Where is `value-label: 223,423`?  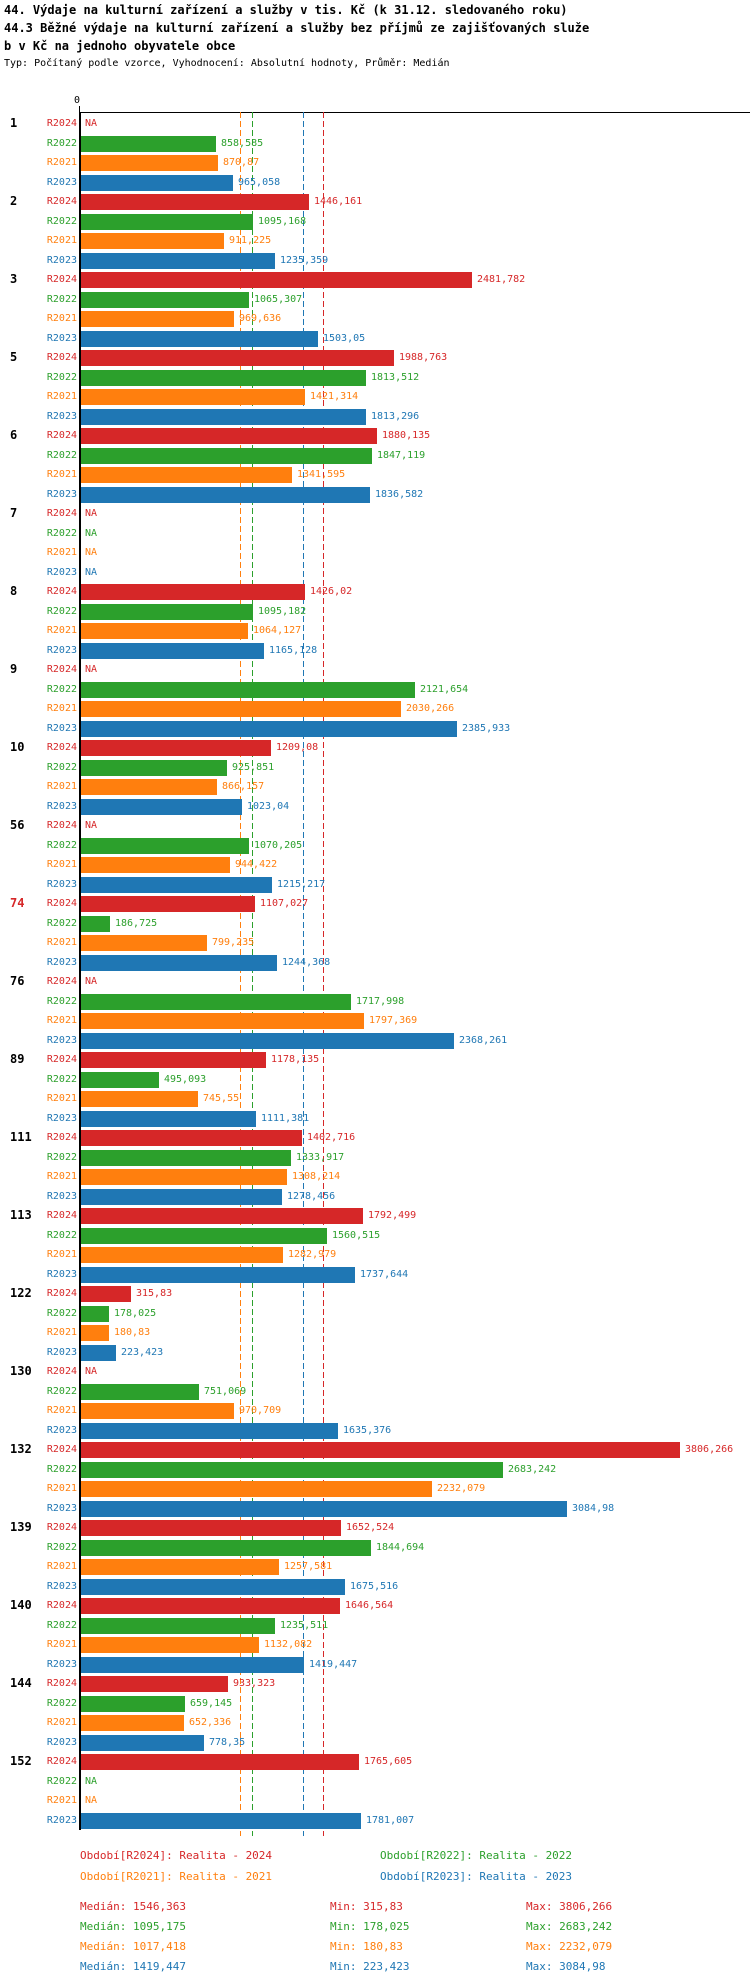
value-label: 223,423 is located at coordinates (142, 1352).